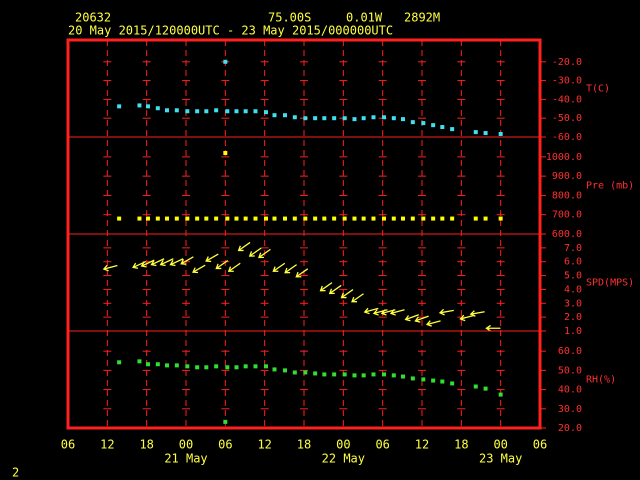  What do you see at coordinates (93, 18) in the screenshot?
I see `station-id: 20632` at bounding box center [93, 18].